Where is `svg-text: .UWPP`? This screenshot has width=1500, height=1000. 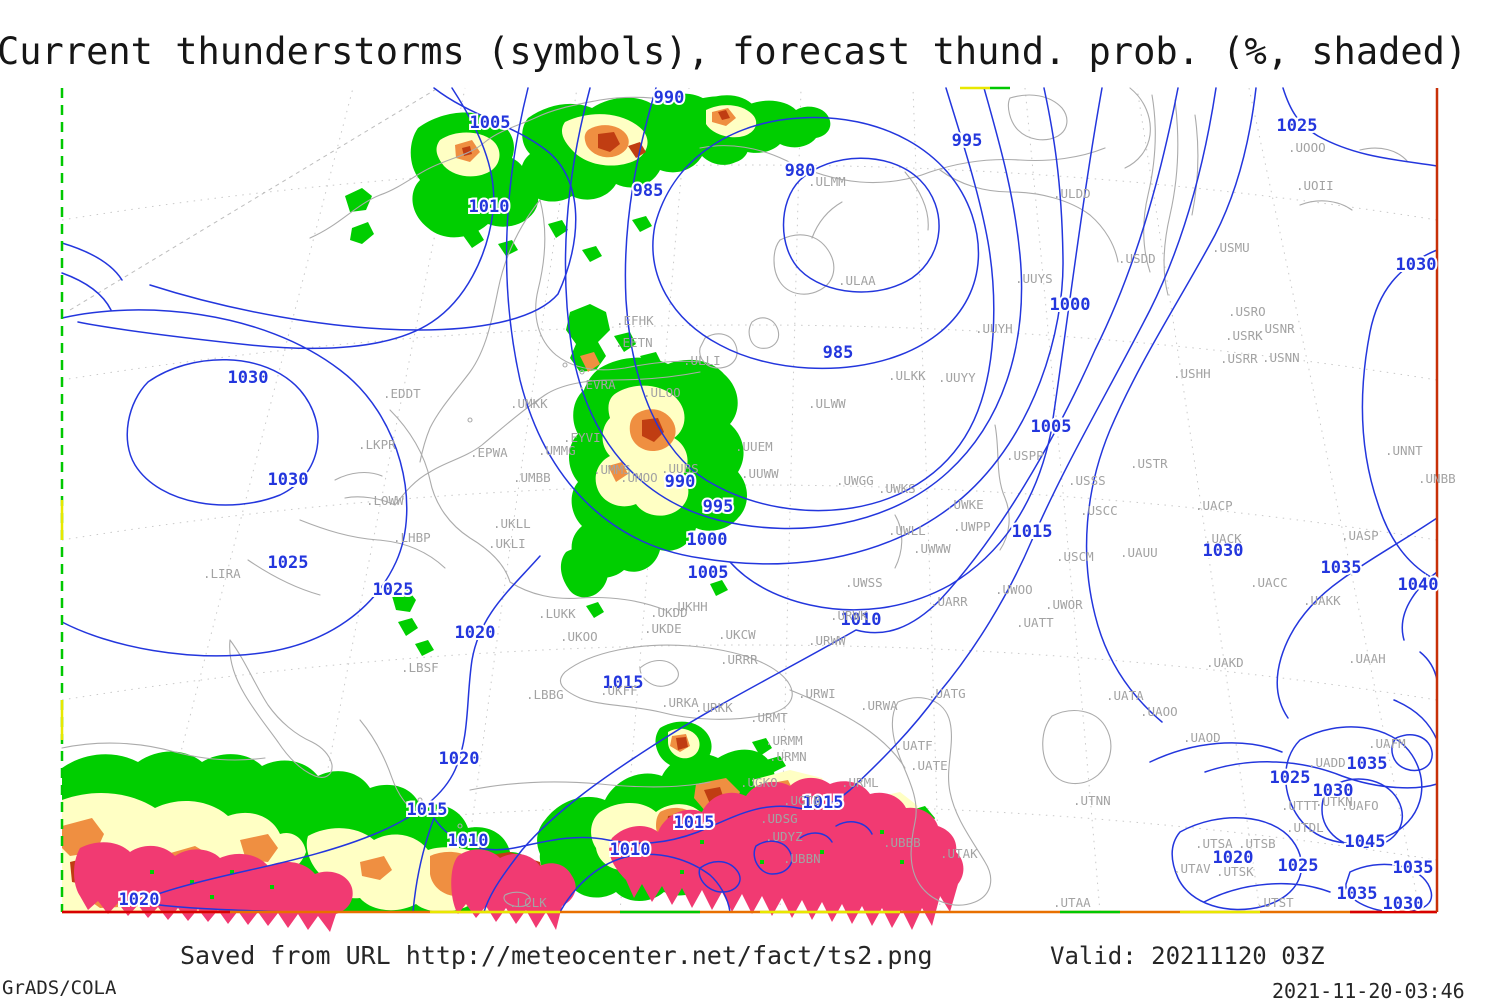 svg-text: .UWPP is located at coordinates (972, 526).